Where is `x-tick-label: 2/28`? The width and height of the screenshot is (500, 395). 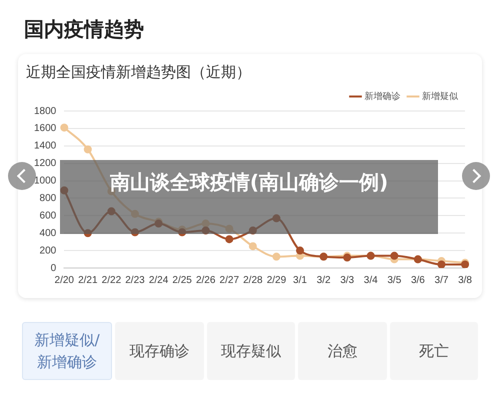 x-tick-label: 2/28 is located at coordinates (253, 280).